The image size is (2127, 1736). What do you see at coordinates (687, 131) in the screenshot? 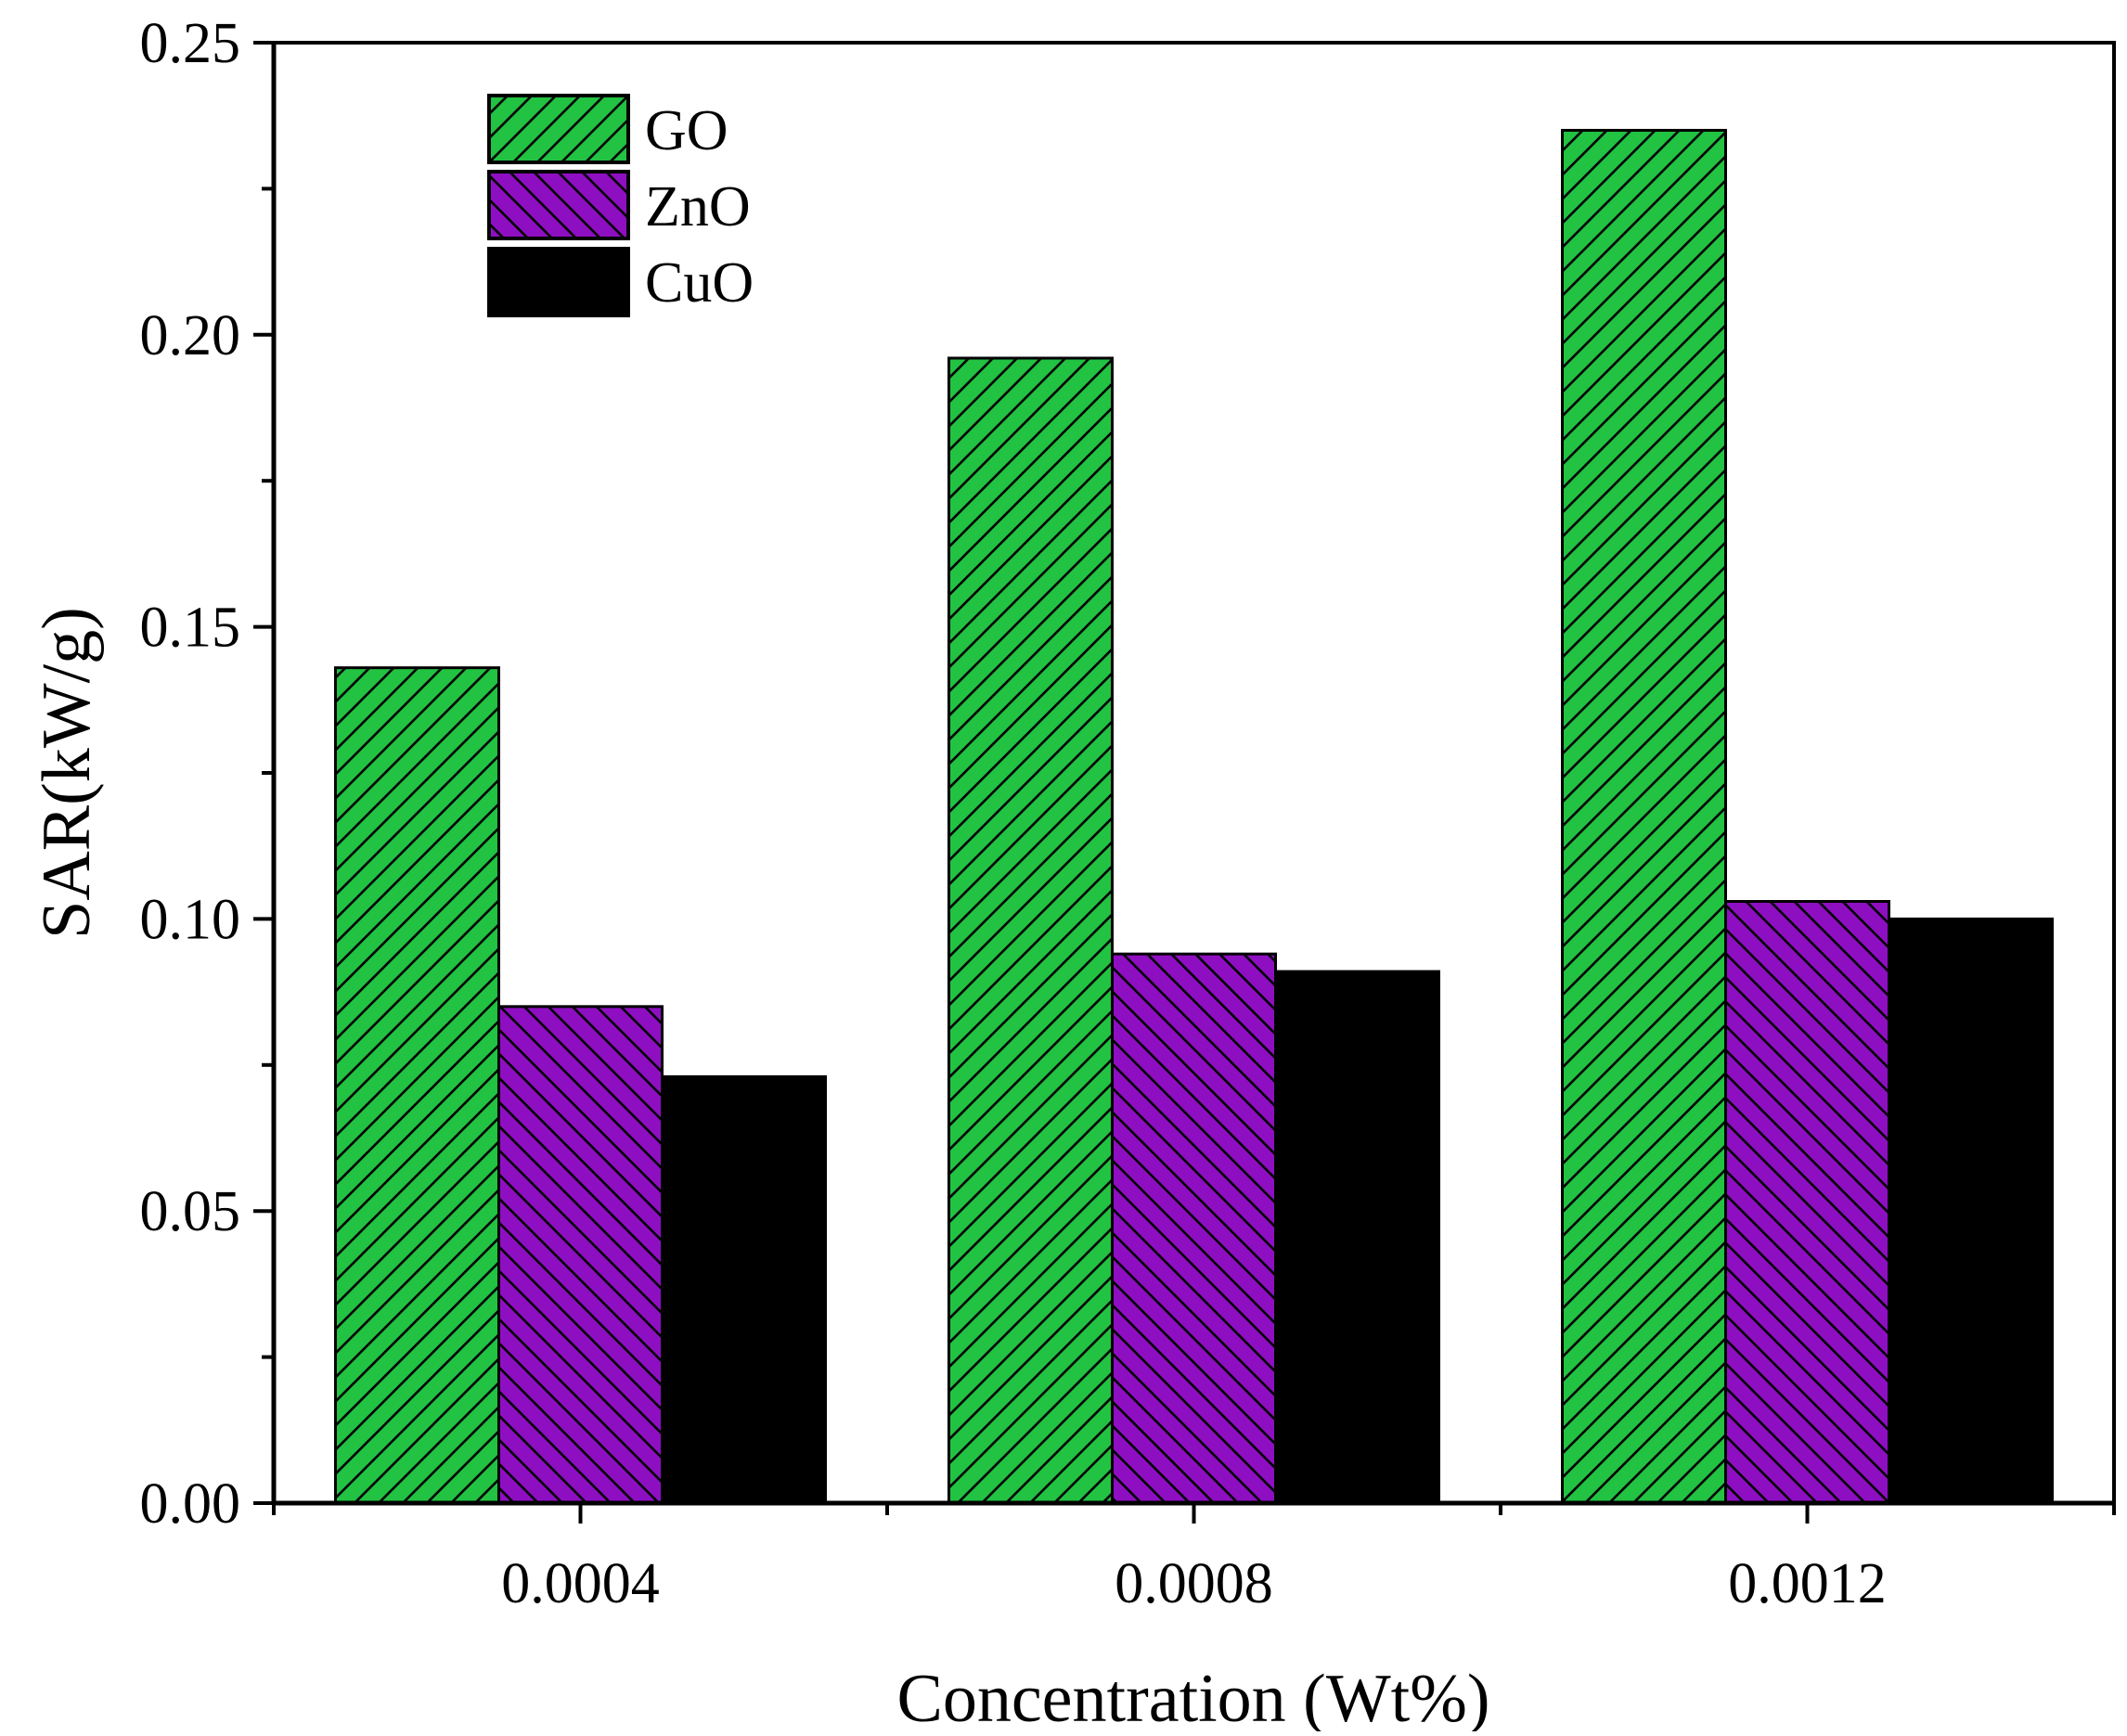
I see `legend-label-go: GO` at bounding box center [687, 131].